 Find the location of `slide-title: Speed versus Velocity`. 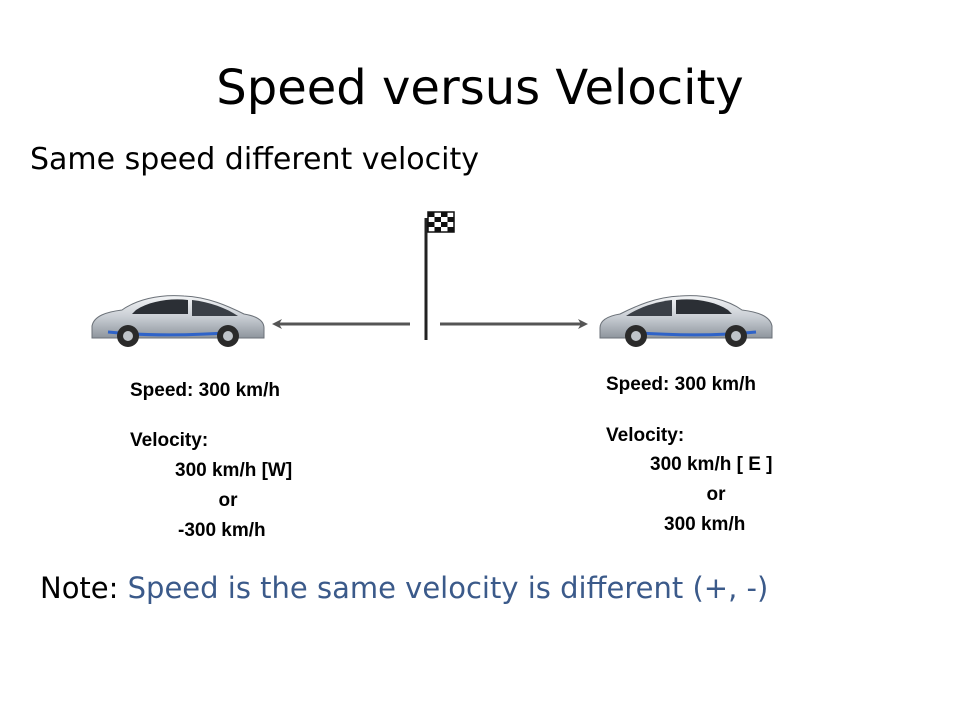

slide-title: Speed versus Velocity is located at coordinates (480, 88).